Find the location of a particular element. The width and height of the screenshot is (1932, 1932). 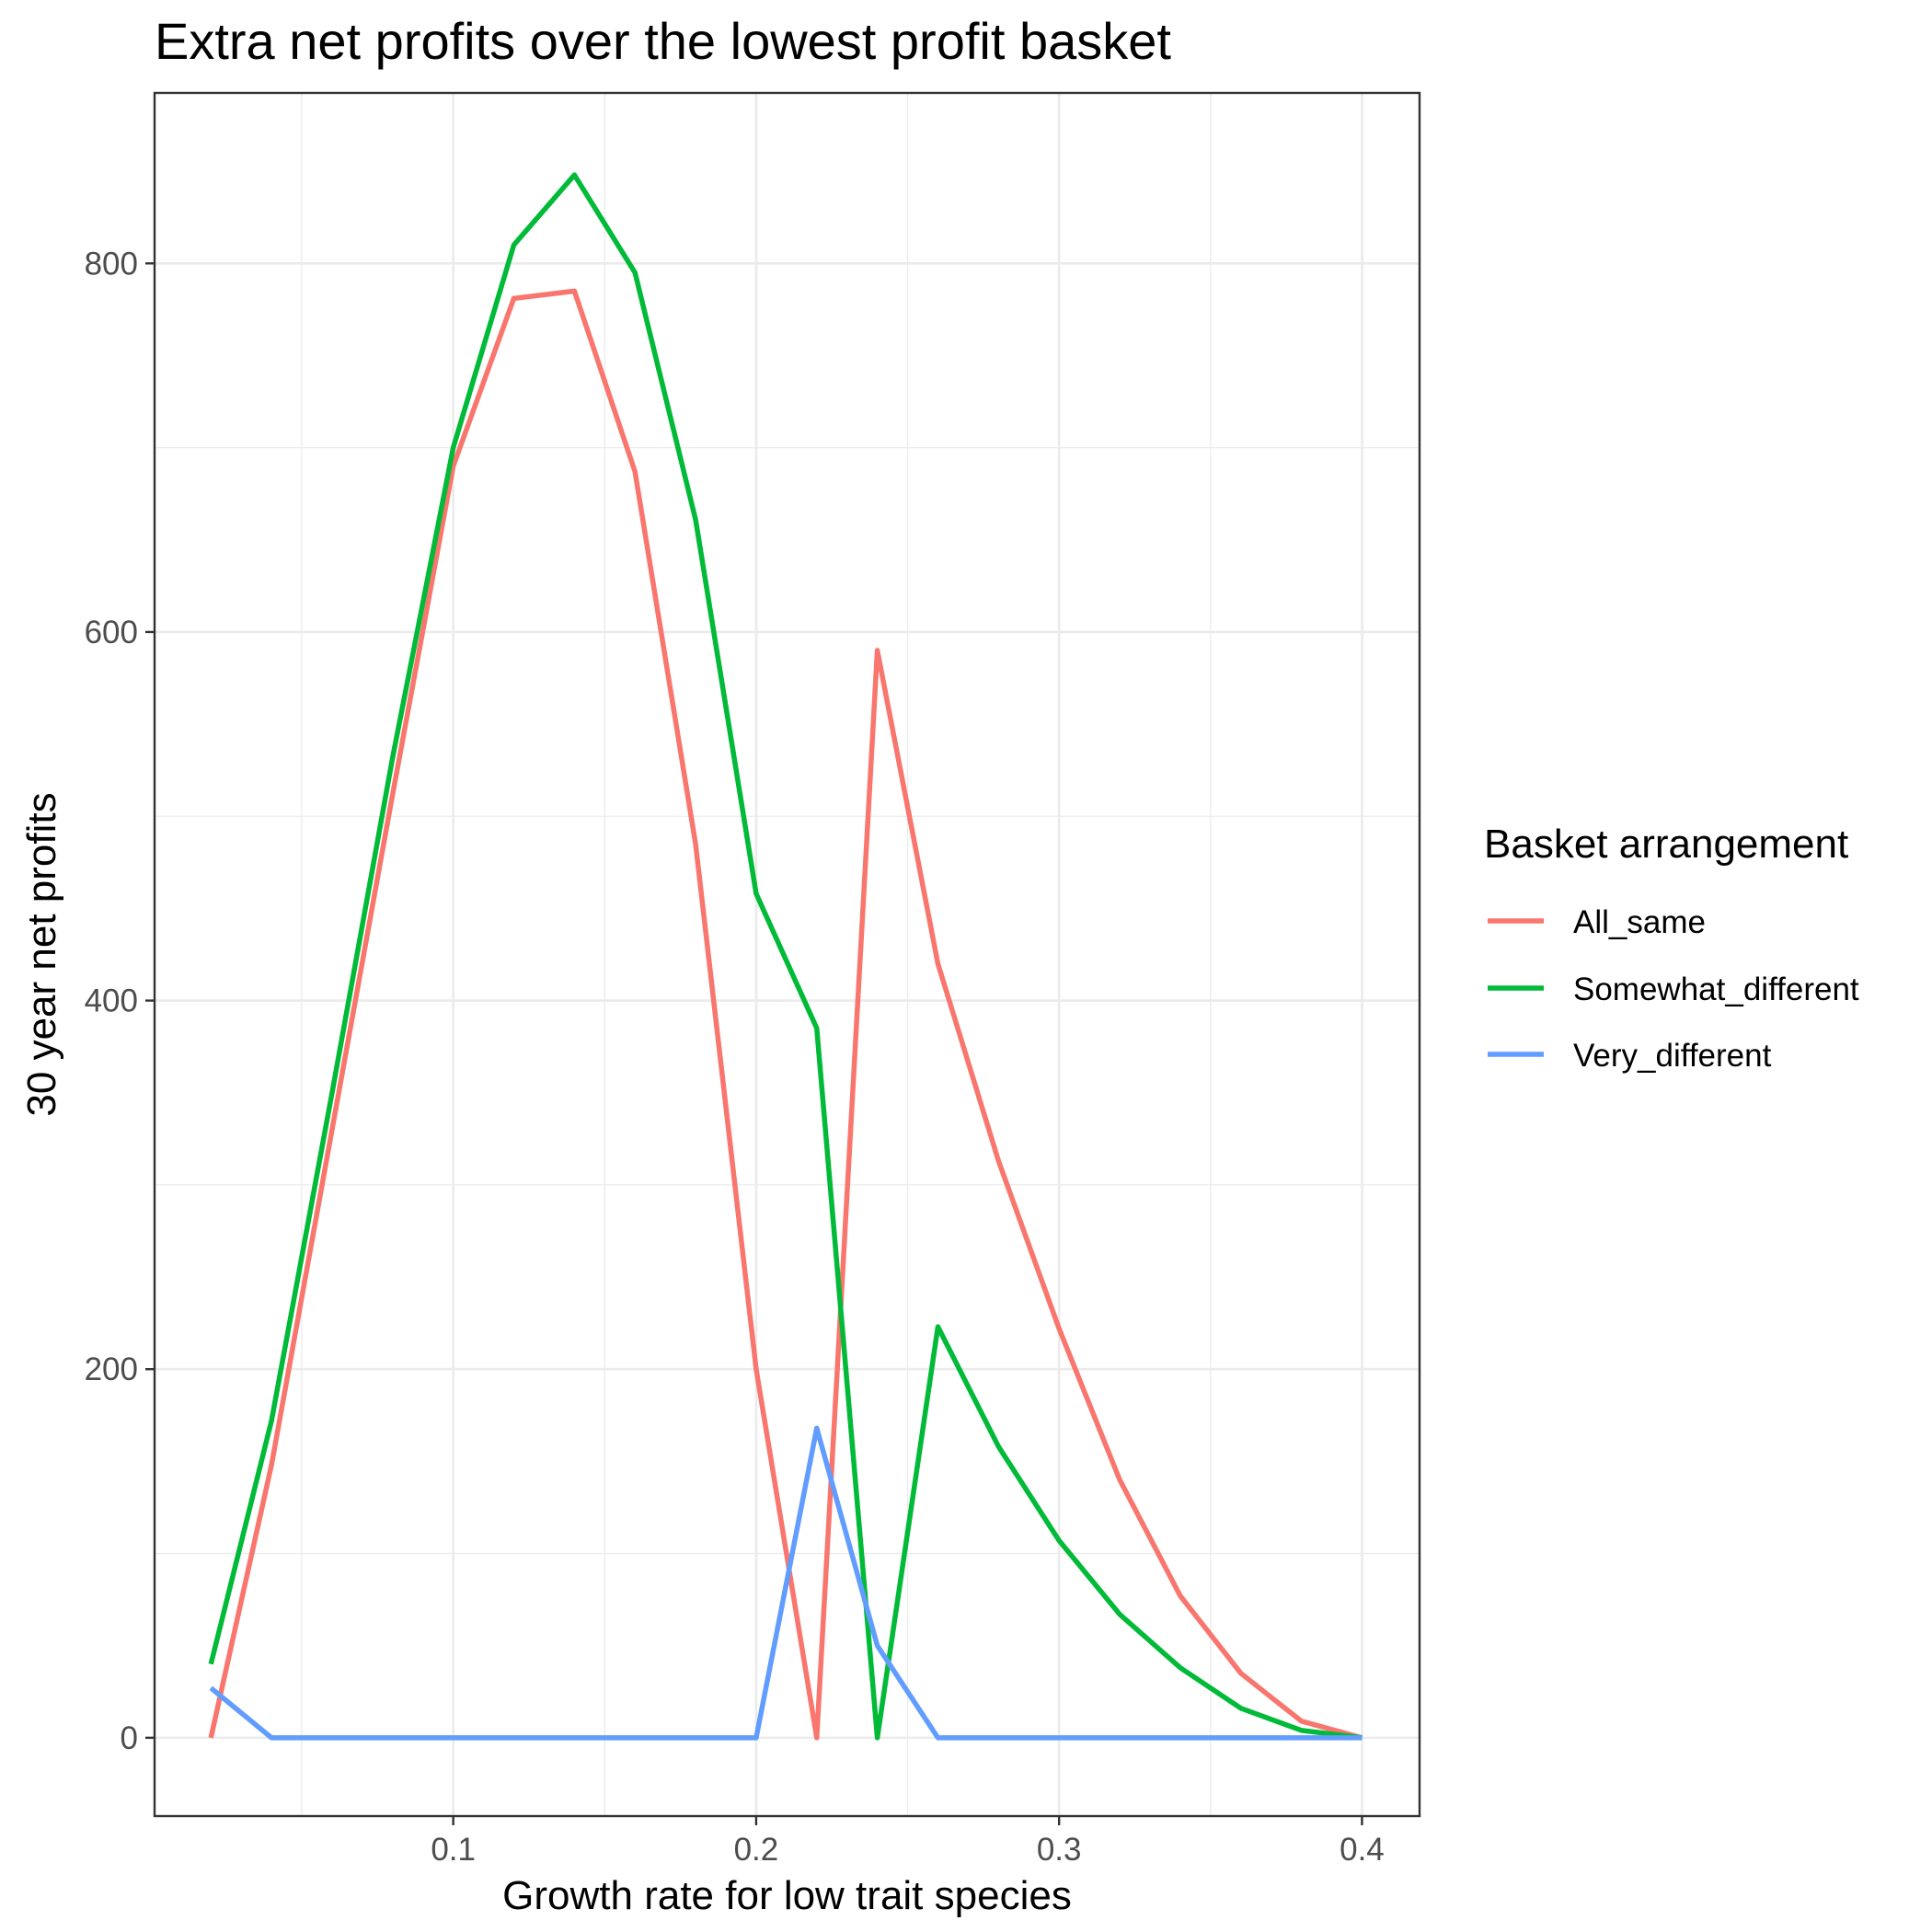

x-tick-label: 0.4 is located at coordinates (1362, 1850).